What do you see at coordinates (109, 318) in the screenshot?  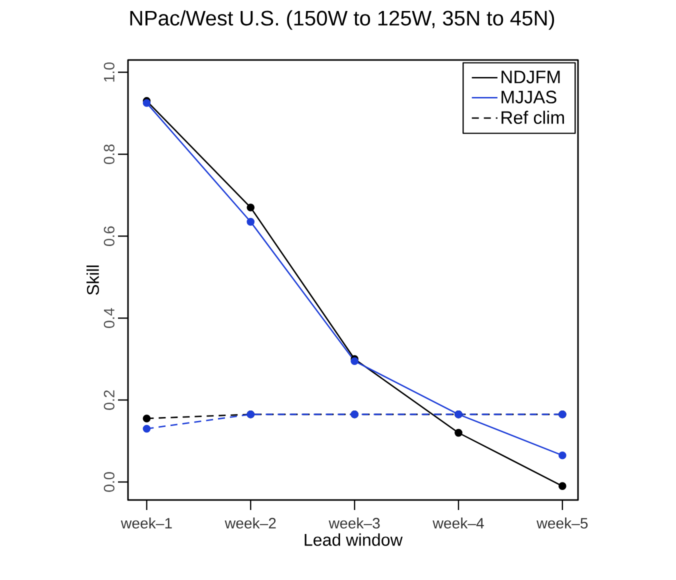 I see `y-tick-label: 0.4` at bounding box center [109, 318].